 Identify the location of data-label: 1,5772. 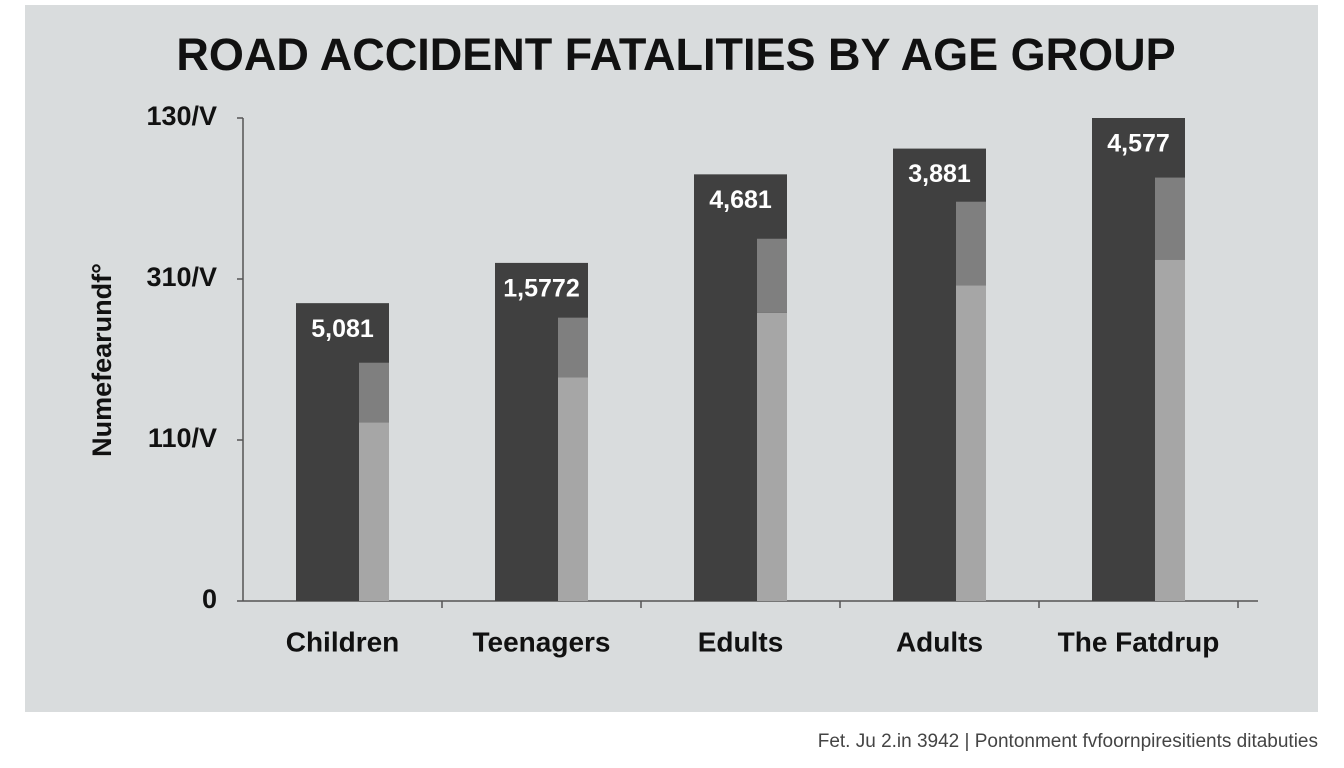
(541, 289).